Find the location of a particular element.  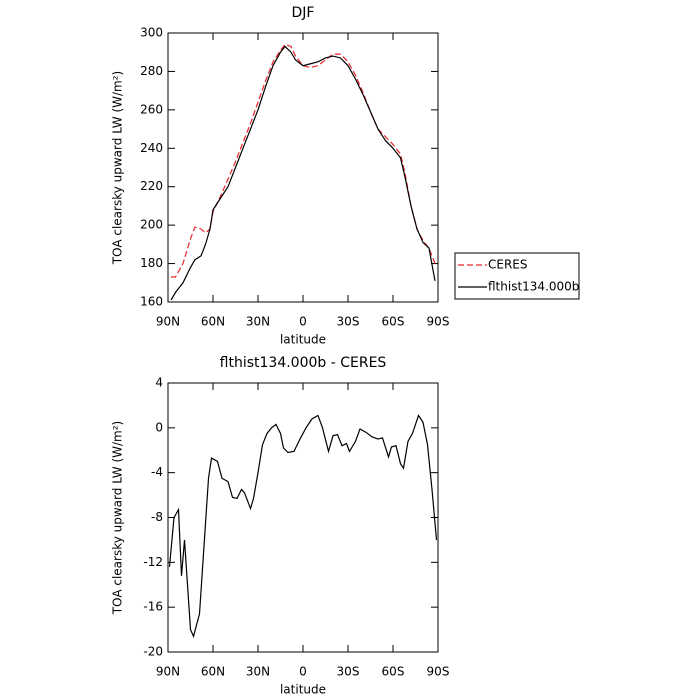

y-tick-label: 300 is located at coordinates (151, 33).